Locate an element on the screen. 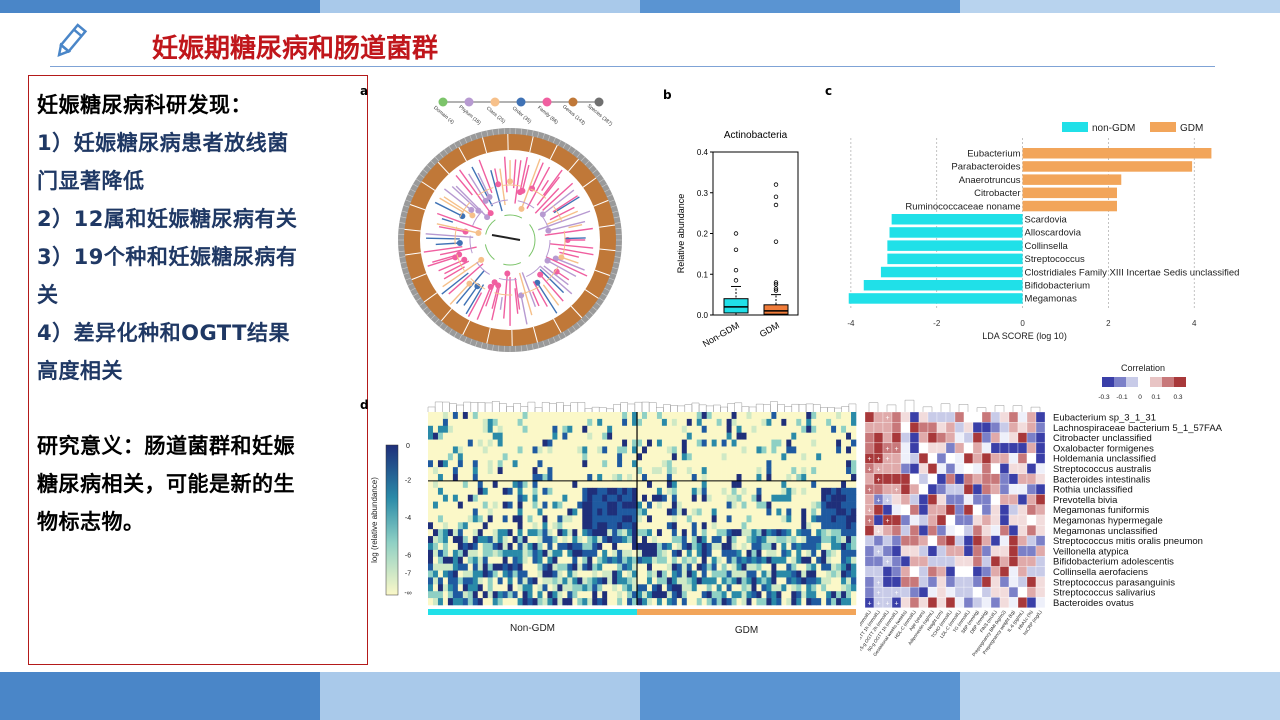  legend-tick: -7 is located at coordinates (408, 574).